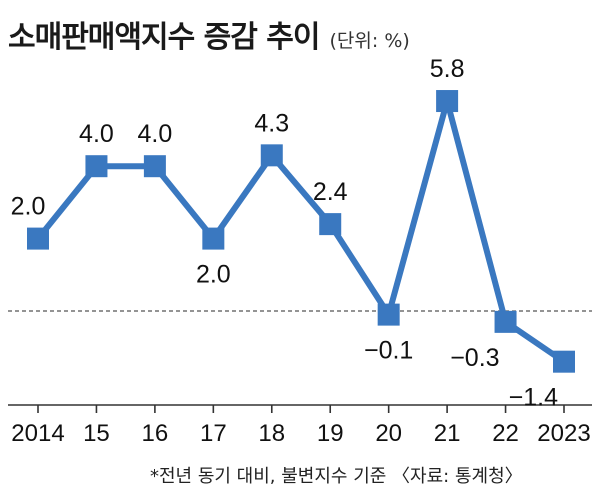  What do you see at coordinates (37, 433) in the screenshot?
I see `x-tick-label: 2014` at bounding box center [37, 433].